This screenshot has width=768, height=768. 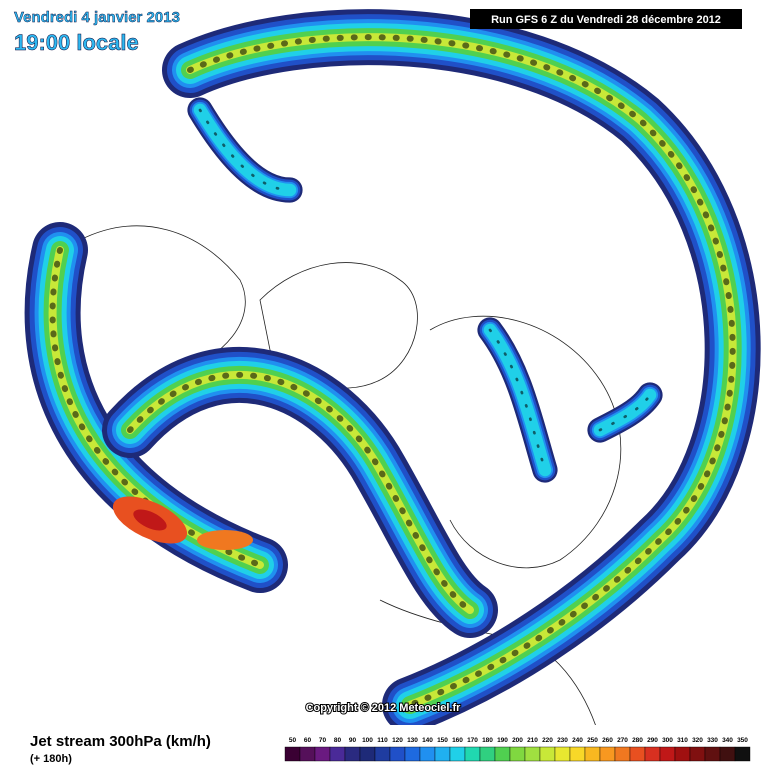 What do you see at coordinates (308, 740) in the screenshot?
I see `colorbar-label: 60` at bounding box center [308, 740].